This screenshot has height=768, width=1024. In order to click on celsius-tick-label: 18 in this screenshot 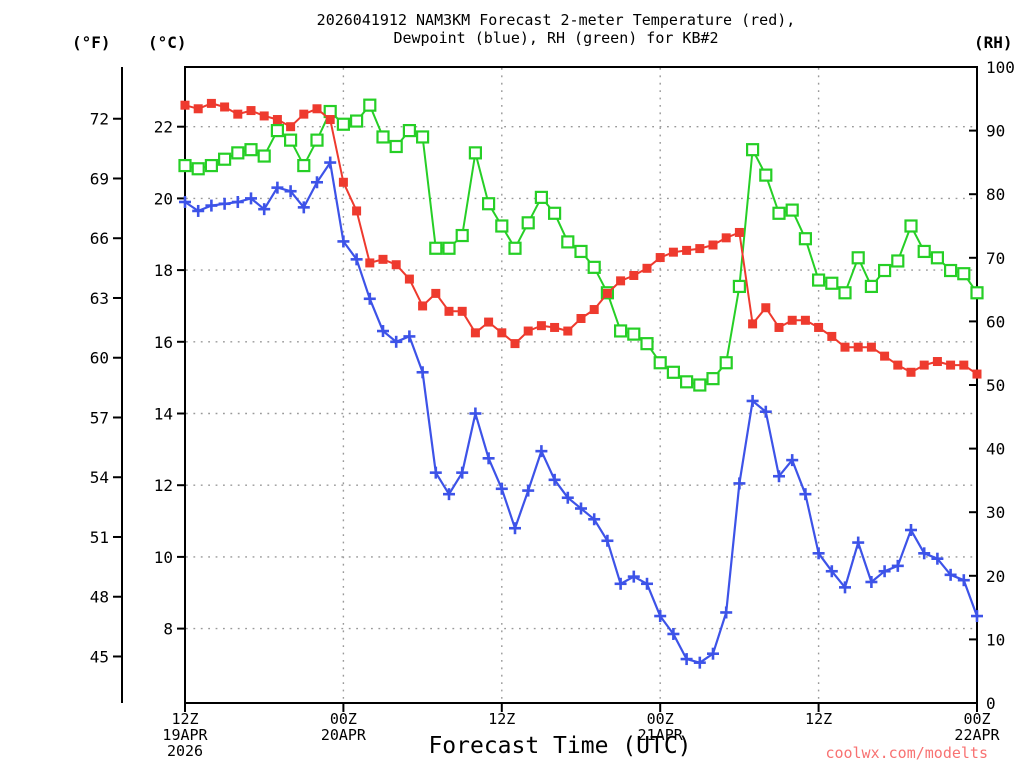, I will do `click(163, 270)`.